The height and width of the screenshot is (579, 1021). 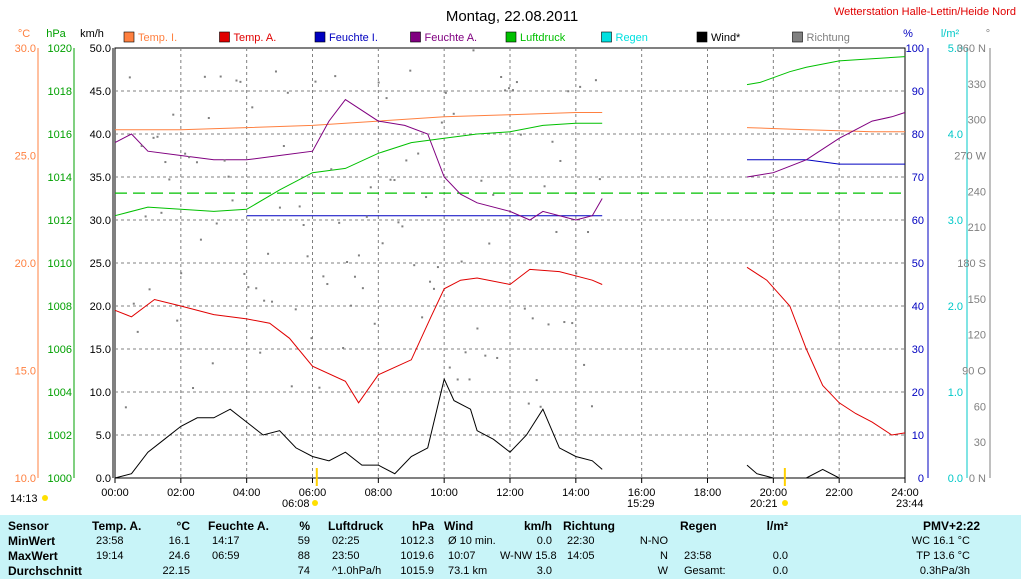 I want to click on y2-tick-label: 50, so click(x=918, y=264).